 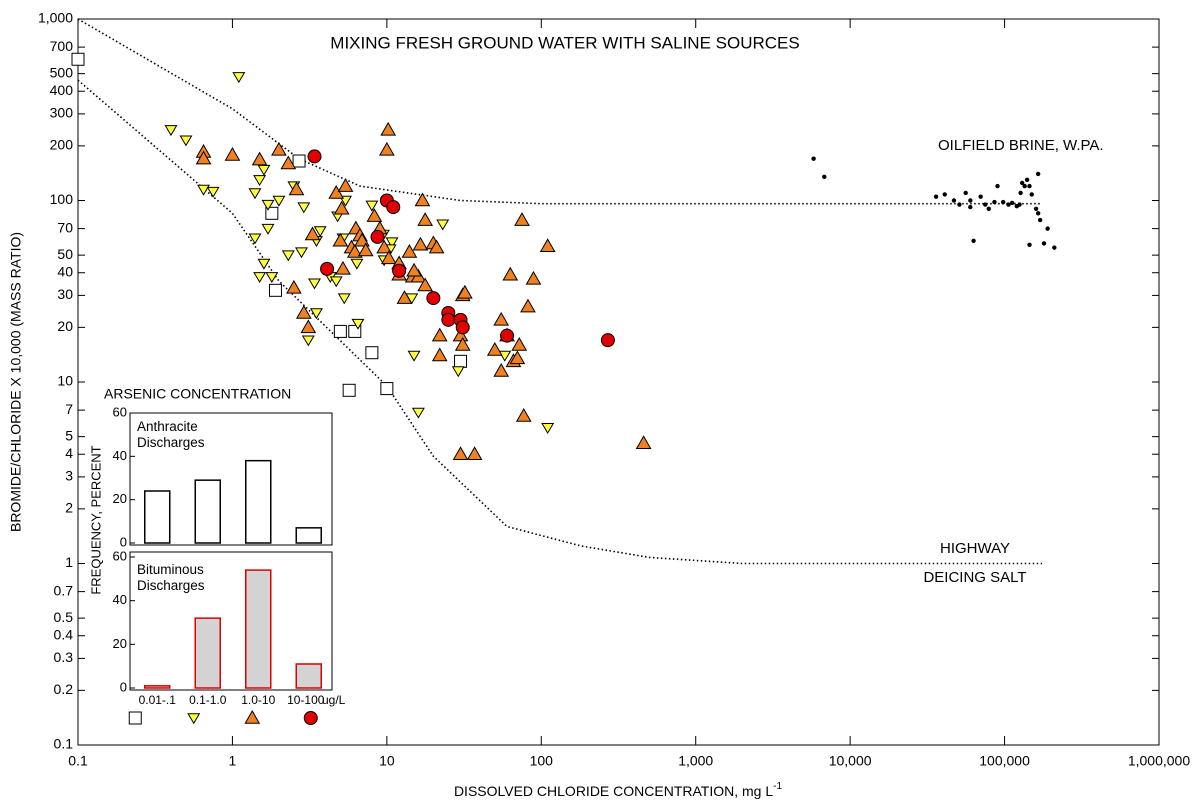 What do you see at coordinates (334, 700) in the screenshot?
I see `inset-x-unit: ug/L` at bounding box center [334, 700].